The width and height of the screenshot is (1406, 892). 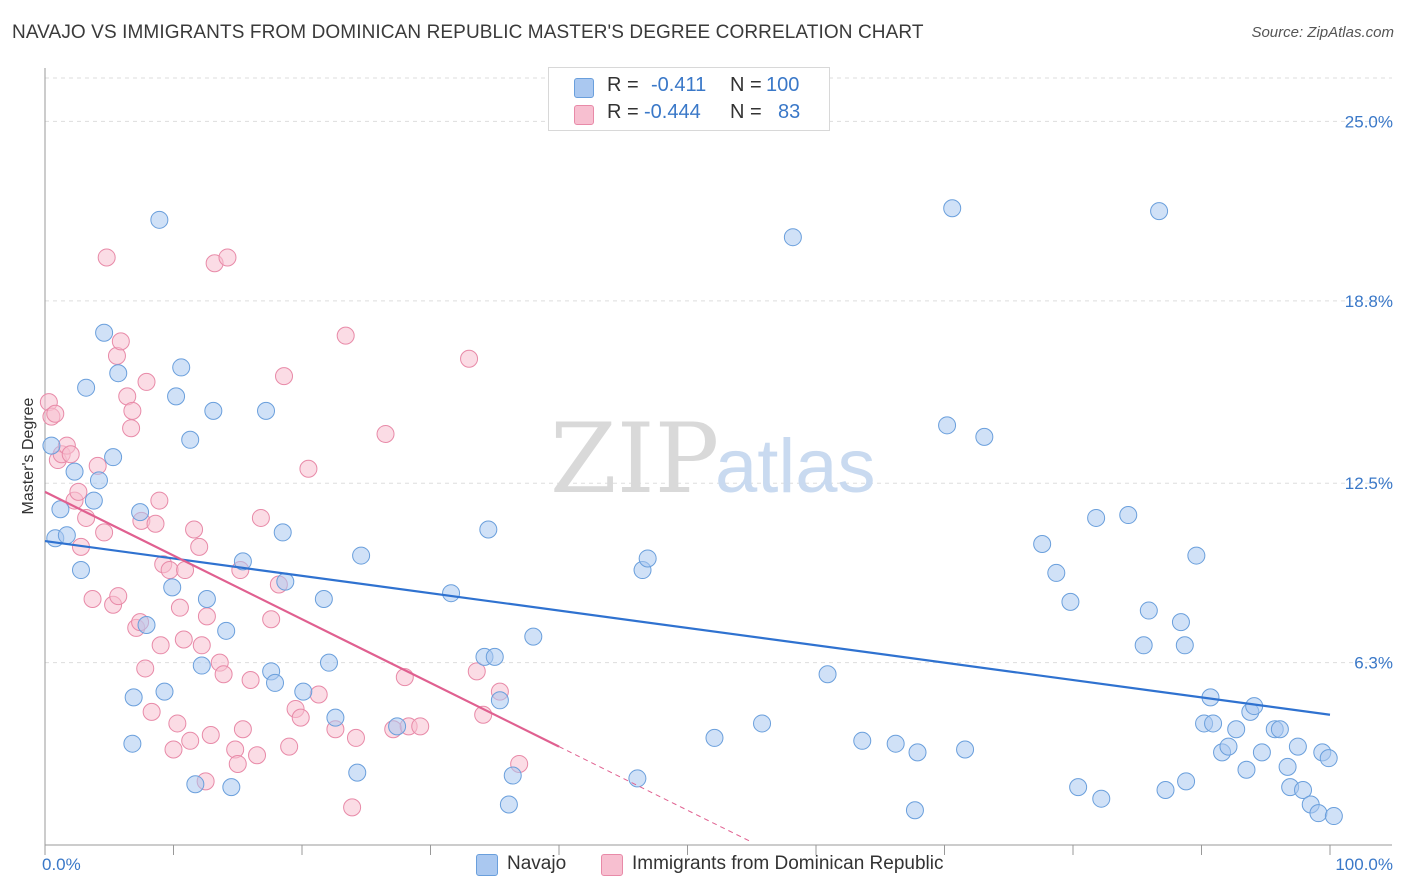 I want to click on watermark-zip: ZIP, so click(x=634, y=459).